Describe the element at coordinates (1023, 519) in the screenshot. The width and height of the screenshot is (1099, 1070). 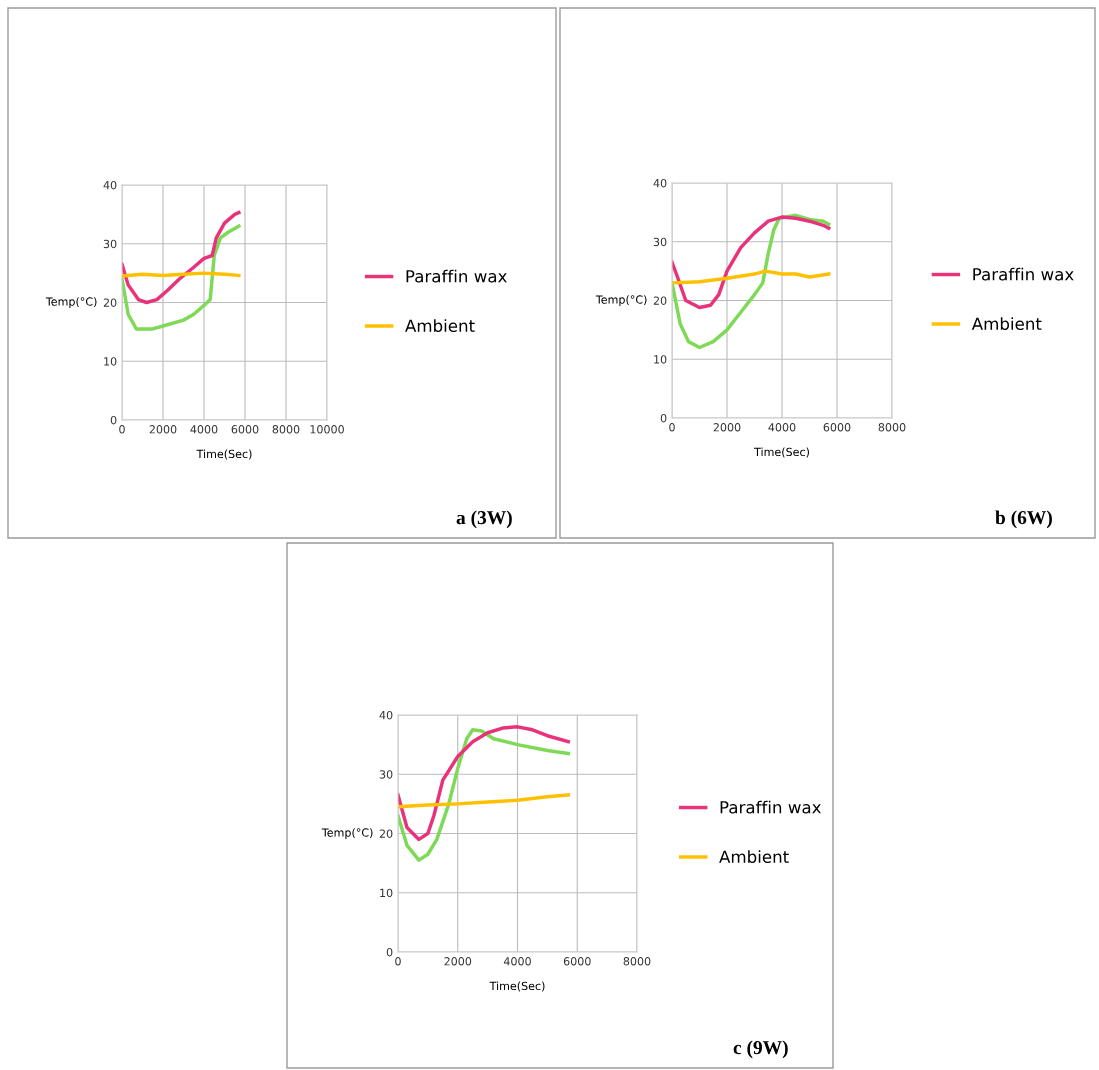
I see `text: b (6W)` at that location.